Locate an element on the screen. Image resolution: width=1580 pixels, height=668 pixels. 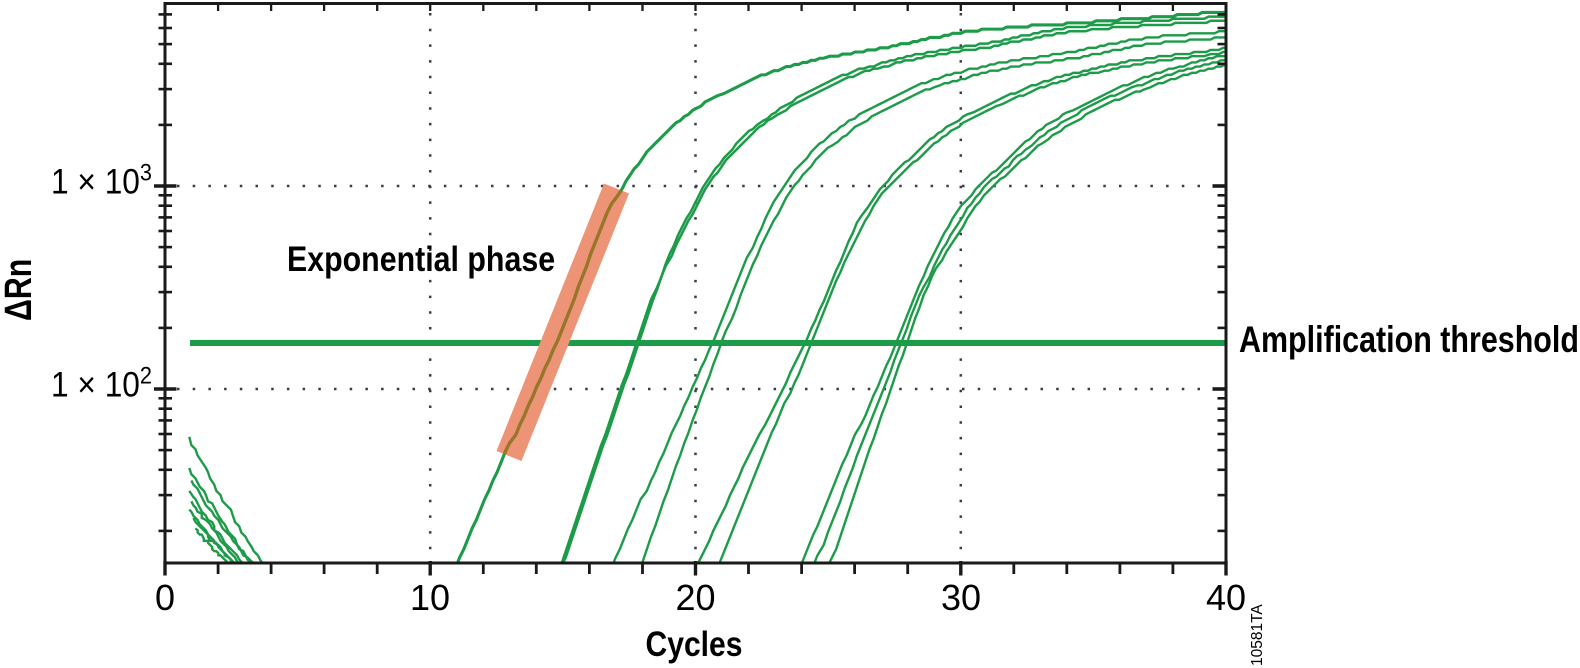
svg-text: 30 is located at coordinates (961, 597).